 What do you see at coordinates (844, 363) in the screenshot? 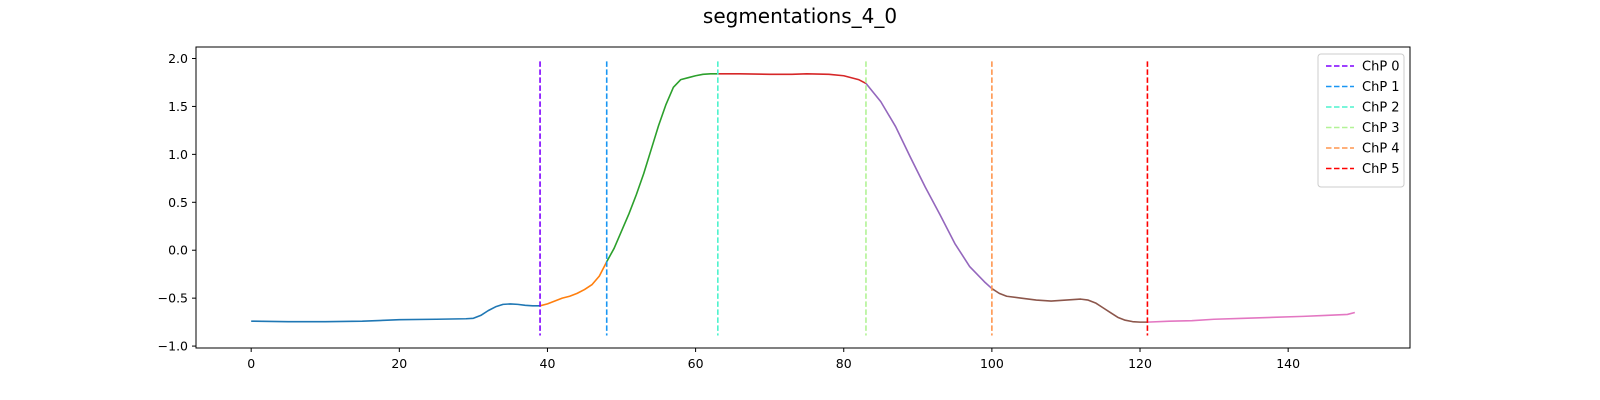
I see `x-tick-label: 80` at bounding box center [844, 363].